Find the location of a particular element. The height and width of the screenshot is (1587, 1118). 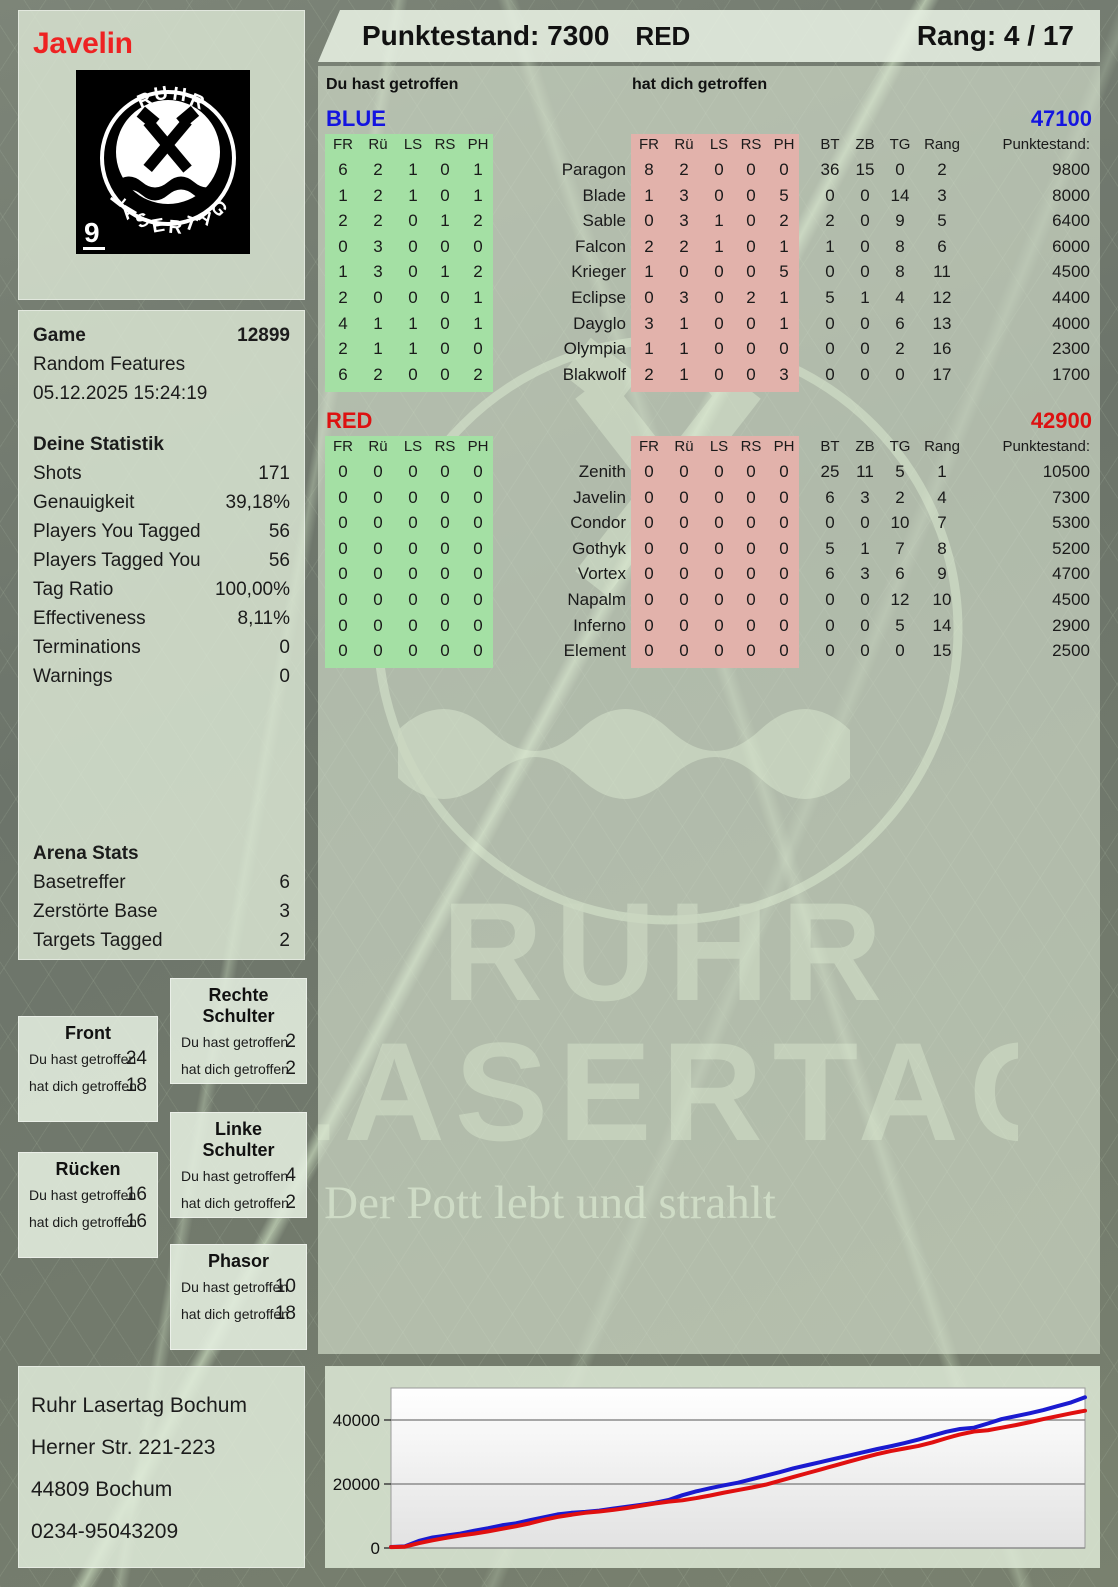

bodypart-you-tagged: Du hast getroffen 16 is located at coordinates (88, 1197).